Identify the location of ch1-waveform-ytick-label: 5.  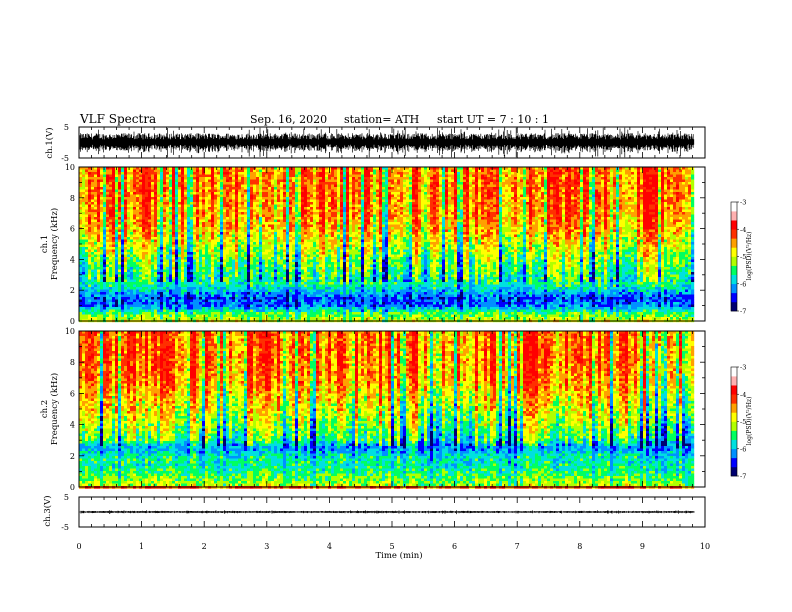
(66, 127).